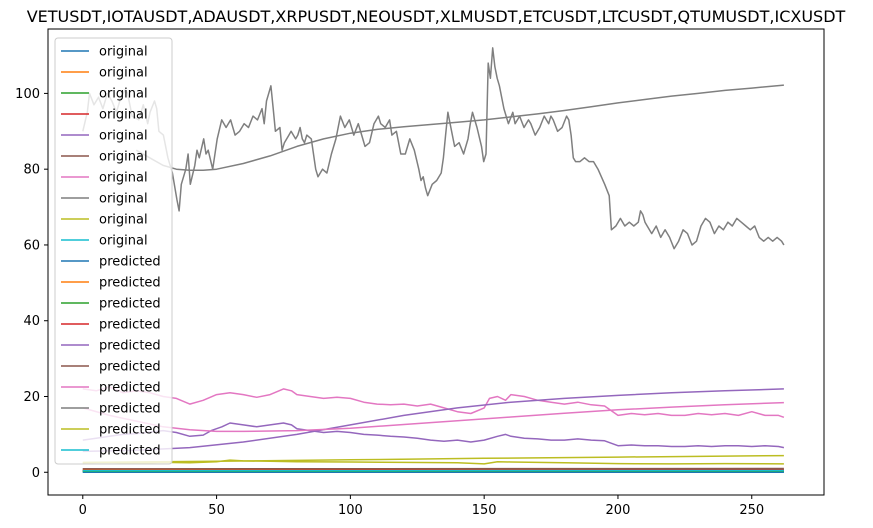 The height and width of the screenshot is (528, 873). What do you see at coordinates (31, 321) in the screenshot?
I see `y-tick-label: 40` at bounding box center [31, 321].